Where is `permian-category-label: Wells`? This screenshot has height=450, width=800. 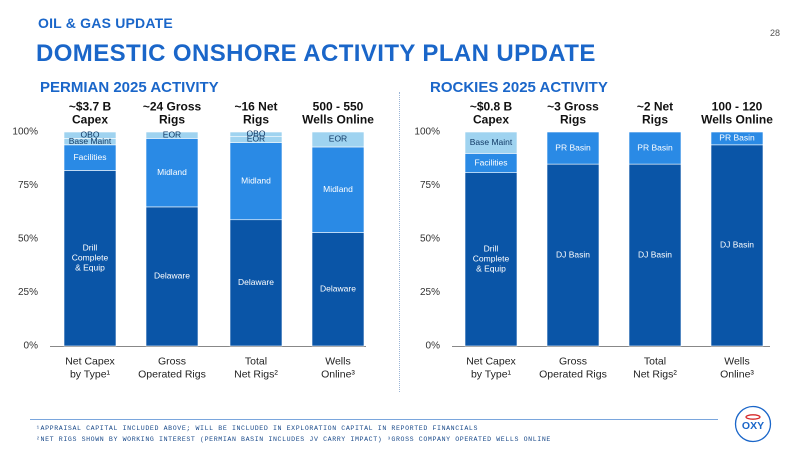 permian-category-label: Wells is located at coordinates (337, 361).